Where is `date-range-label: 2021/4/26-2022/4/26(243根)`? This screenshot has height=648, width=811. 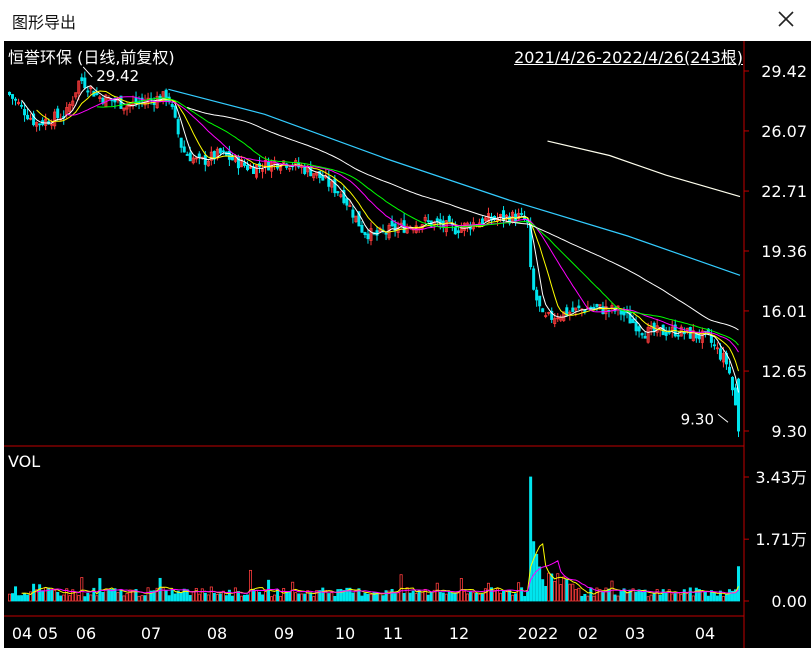 date-range-label: 2021/4/26-2022/4/26(243根) is located at coordinates (628, 57).